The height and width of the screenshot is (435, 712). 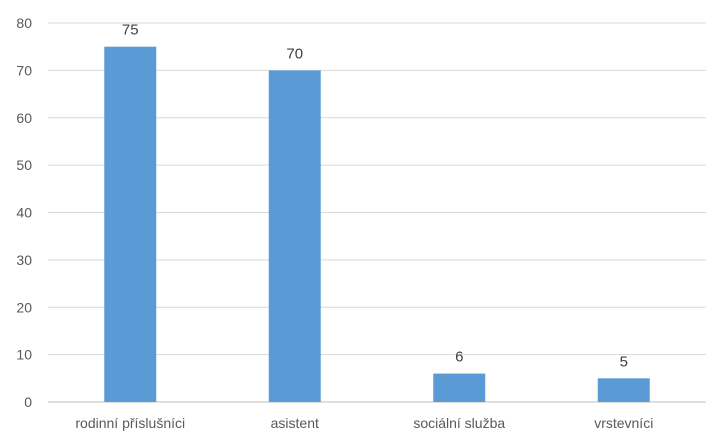 I want to click on y-tick-label: 30, so click(x=24, y=260).